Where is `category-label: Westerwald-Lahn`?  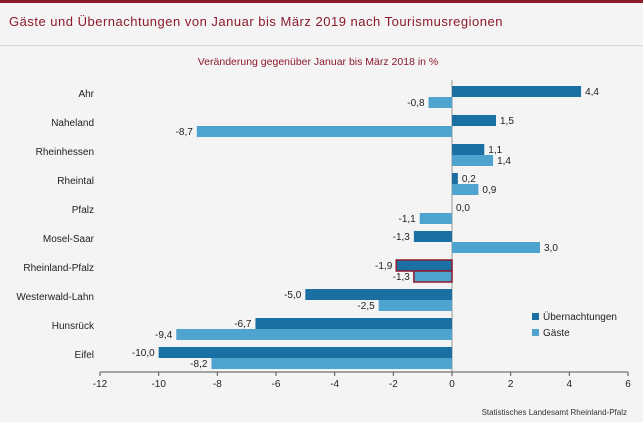 category-label: Westerwald-Lahn is located at coordinates (55, 297).